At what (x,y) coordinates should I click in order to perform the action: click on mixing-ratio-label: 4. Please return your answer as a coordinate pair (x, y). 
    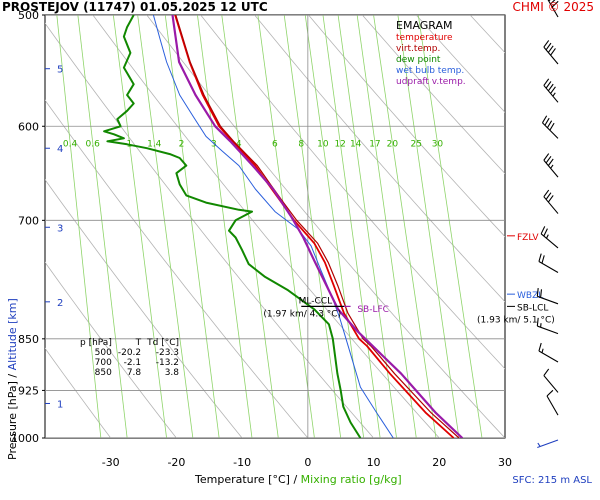
    Looking at the image, I should click on (239, 144).